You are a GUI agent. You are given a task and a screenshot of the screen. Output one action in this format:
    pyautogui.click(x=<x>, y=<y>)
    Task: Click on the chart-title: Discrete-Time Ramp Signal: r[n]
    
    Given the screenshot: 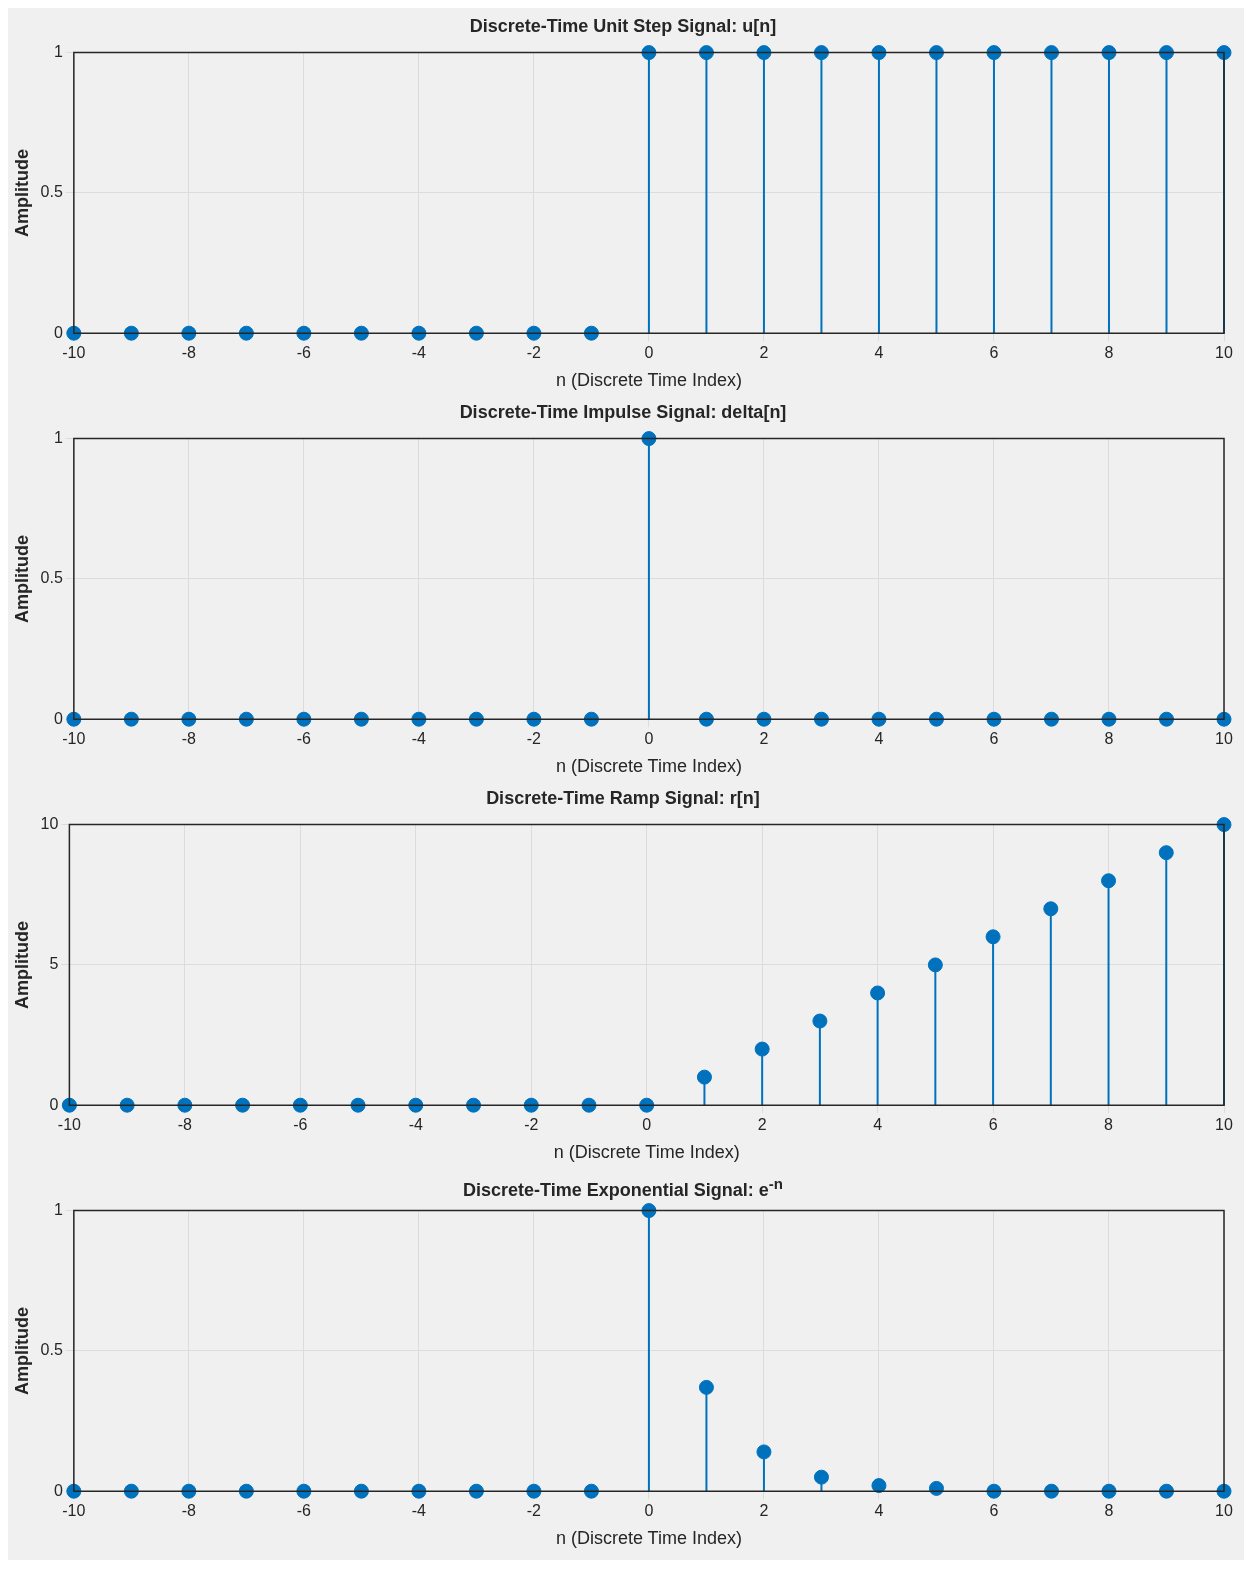 What is the action you would take?
    pyautogui.click(x=623, y=798)
    